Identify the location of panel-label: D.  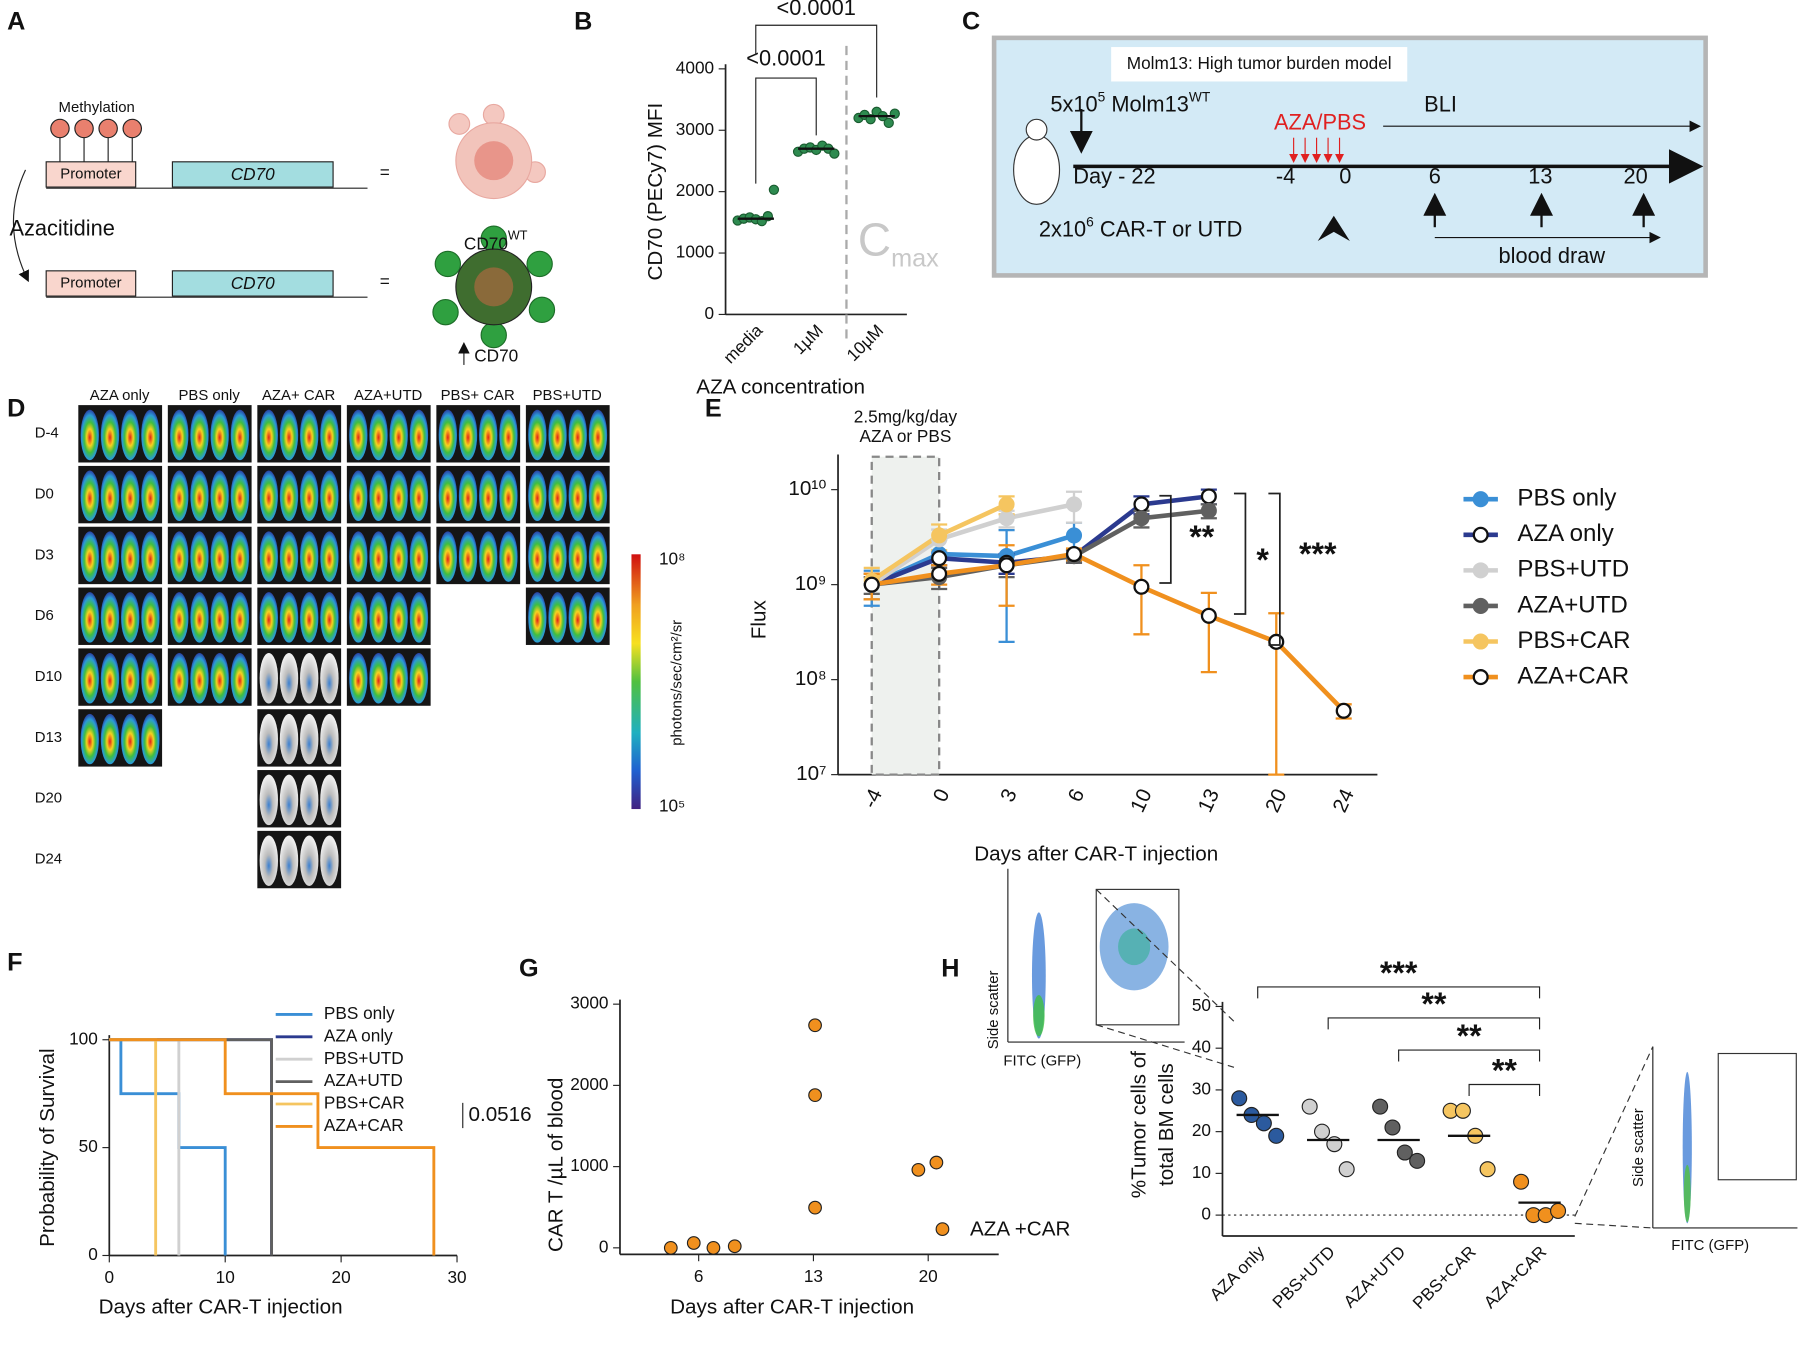
(16, 408).